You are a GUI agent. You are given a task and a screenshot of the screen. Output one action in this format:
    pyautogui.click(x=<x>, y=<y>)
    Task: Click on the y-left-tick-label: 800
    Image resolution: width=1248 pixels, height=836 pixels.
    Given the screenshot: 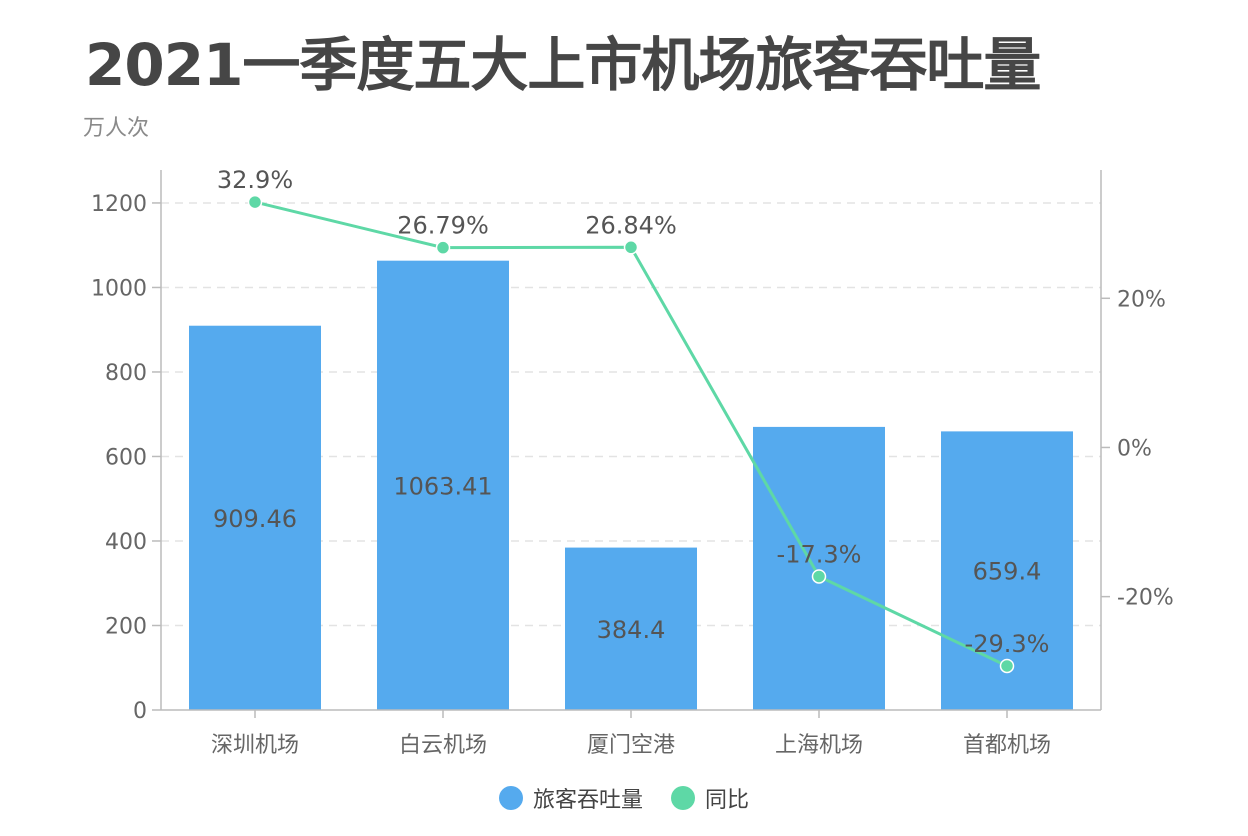 What is the action you would take?
    pyautogui.click(x=126, y=373)
    